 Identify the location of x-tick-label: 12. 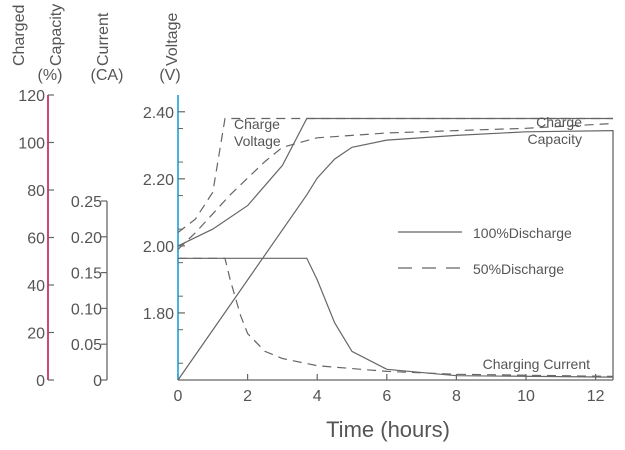
(596, 396).